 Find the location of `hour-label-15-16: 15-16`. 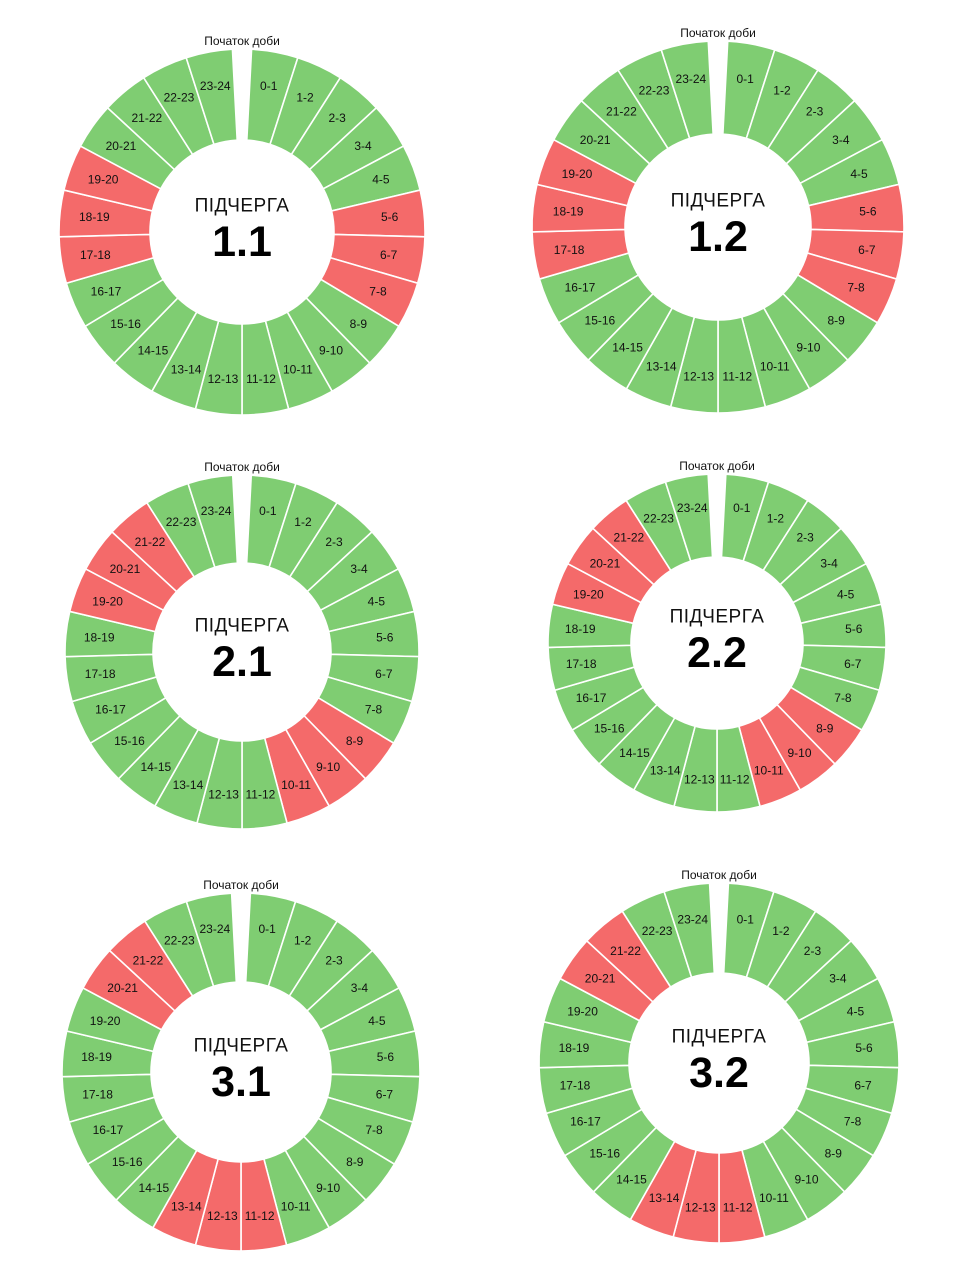

hour-label-15-16: 15-16 is located at coordinates (600, 321).